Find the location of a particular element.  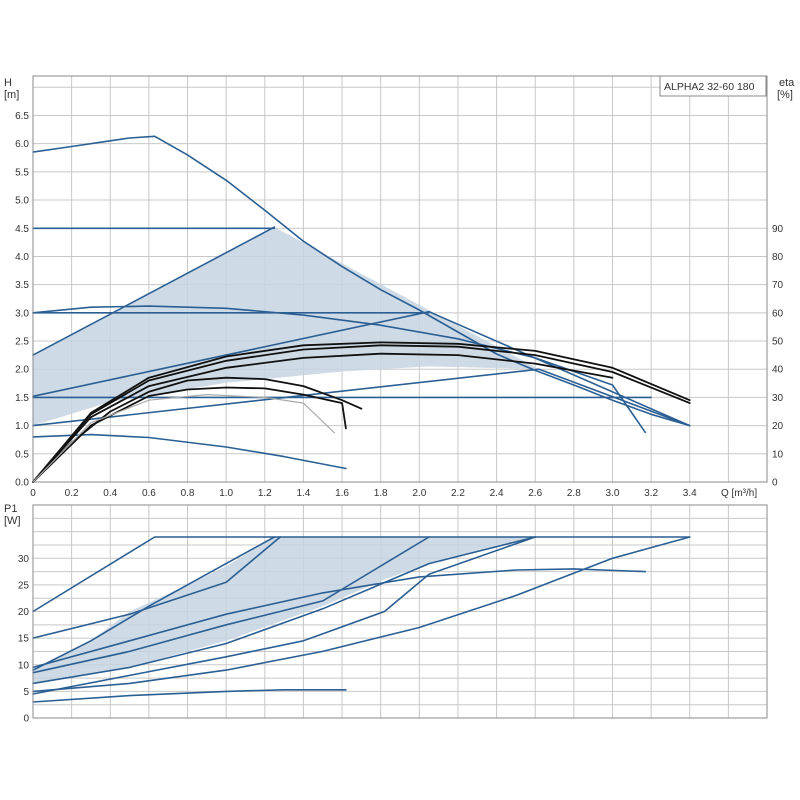

eta-tick-label: 30 is located at coordinates (778, 398).